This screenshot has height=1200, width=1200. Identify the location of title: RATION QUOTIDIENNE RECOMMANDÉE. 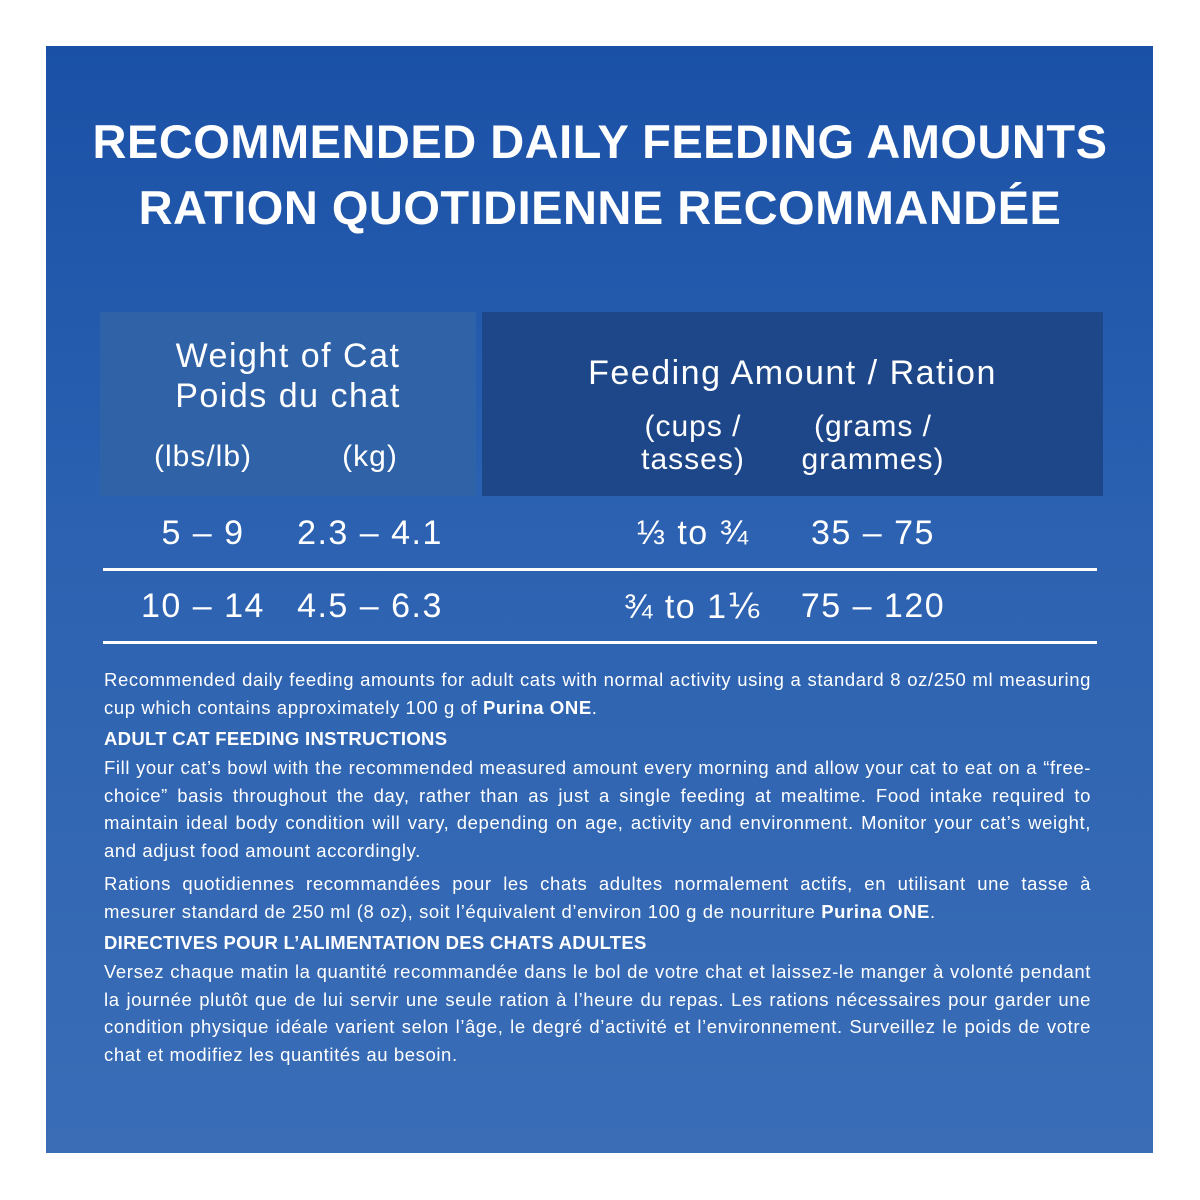
(600, 207).